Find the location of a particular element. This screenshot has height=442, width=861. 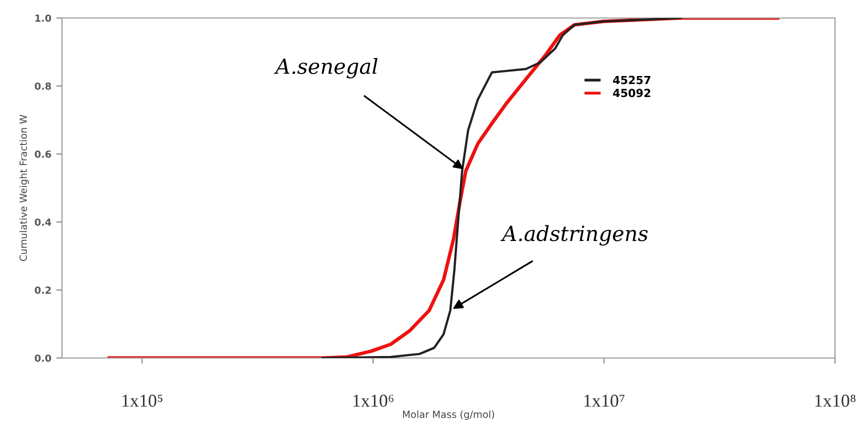

legend-label: 45092 is located at coordinates (631, 93).